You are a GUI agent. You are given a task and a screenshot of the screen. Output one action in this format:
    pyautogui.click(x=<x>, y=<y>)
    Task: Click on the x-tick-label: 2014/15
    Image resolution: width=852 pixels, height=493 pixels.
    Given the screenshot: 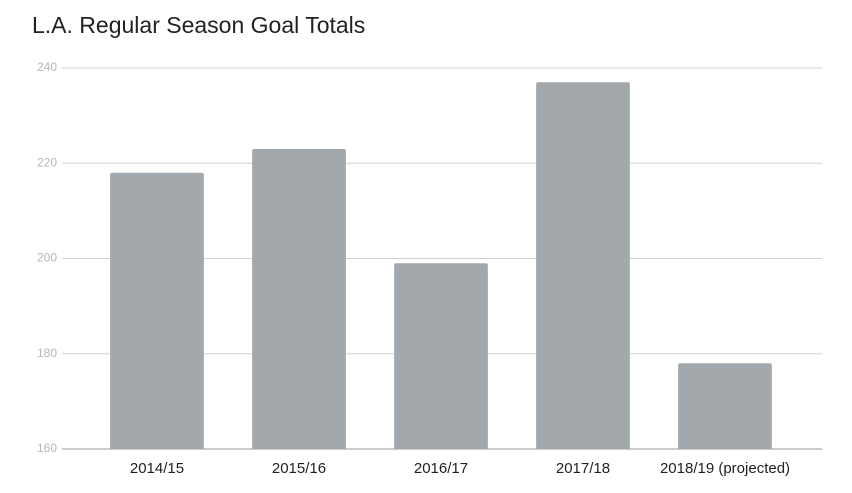 What is the action you would take?
    pyautogui.click(x=157, y=468)
    